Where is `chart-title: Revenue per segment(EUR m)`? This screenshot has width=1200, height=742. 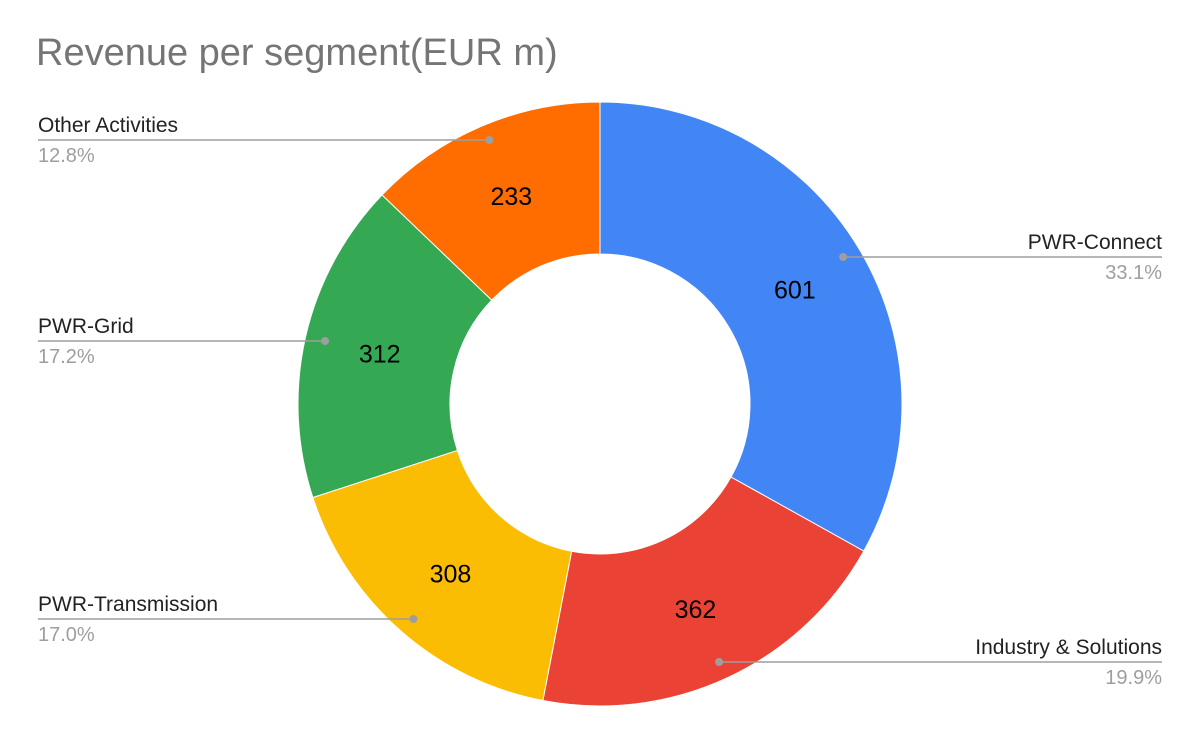
chart-title: Revenue per segment(EUR m) is located at coordinates (297, 53).